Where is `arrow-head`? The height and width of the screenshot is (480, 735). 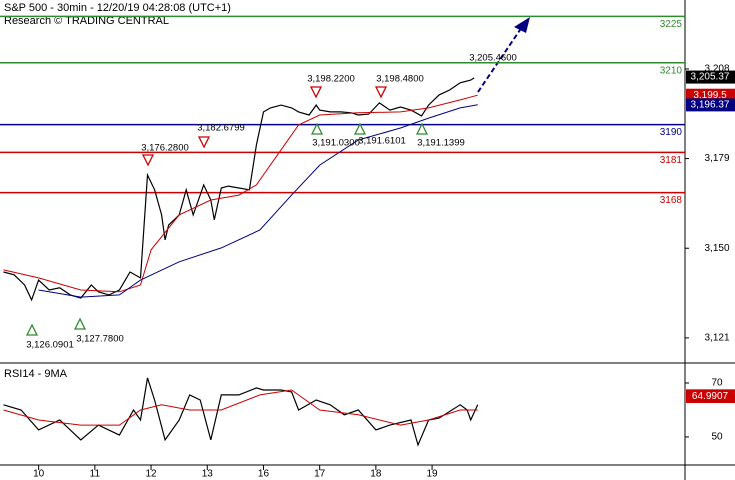 arrow-head is located at coordinates (522, 25).